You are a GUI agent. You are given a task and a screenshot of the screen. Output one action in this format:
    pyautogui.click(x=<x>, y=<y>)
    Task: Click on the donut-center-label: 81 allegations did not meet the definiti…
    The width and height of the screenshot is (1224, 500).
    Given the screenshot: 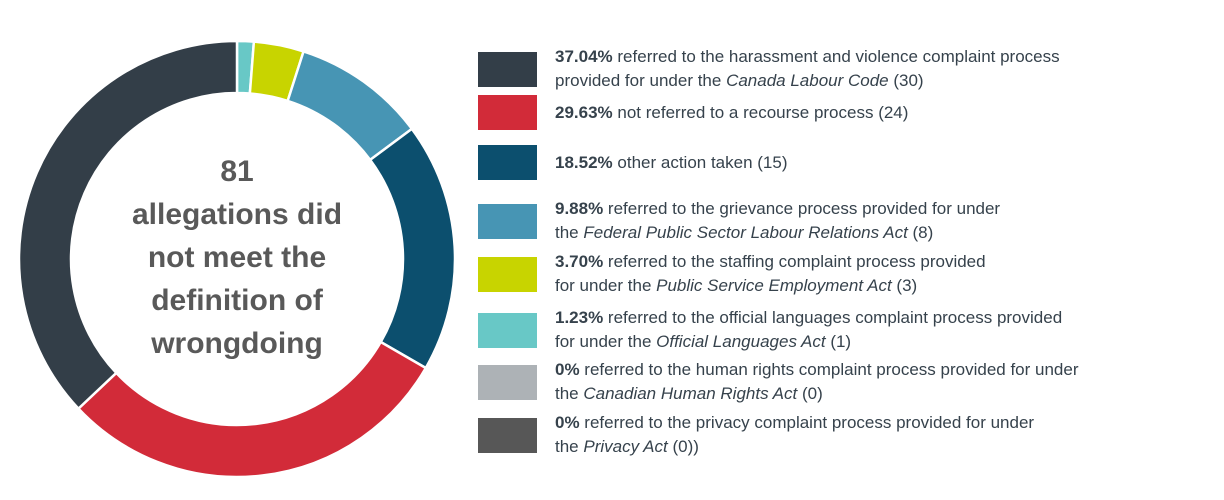 What is the action you would take?
    pyautogui.click(x=237, y=257)
    